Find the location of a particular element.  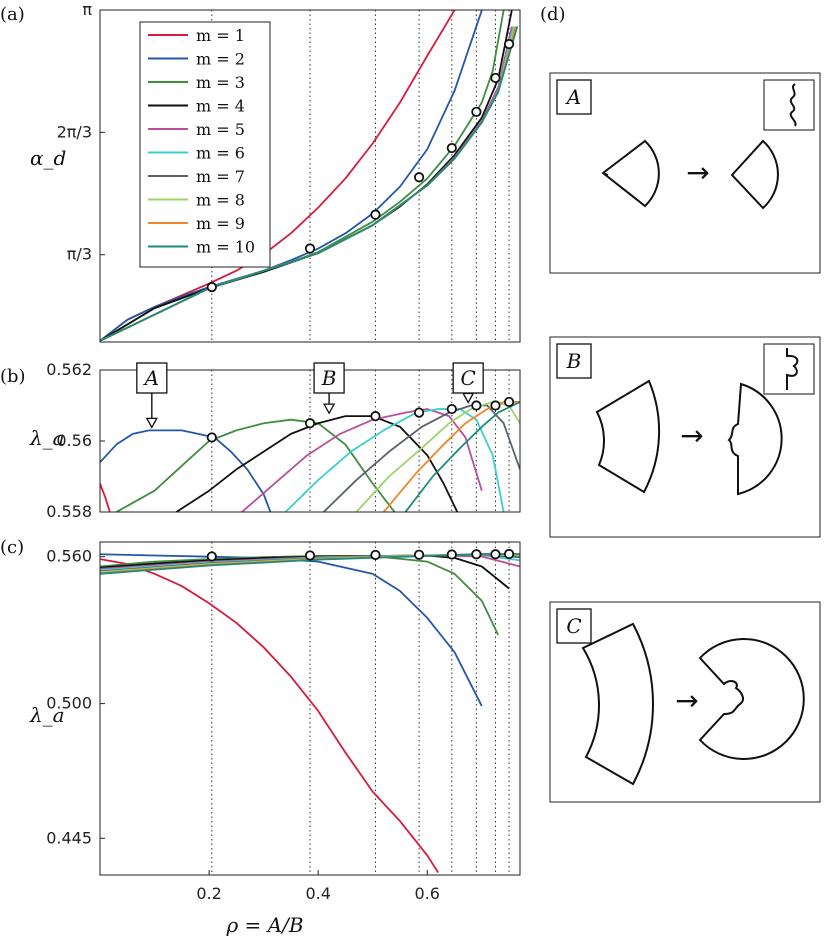

series-b-m5 is located at coordinates (362, 460).